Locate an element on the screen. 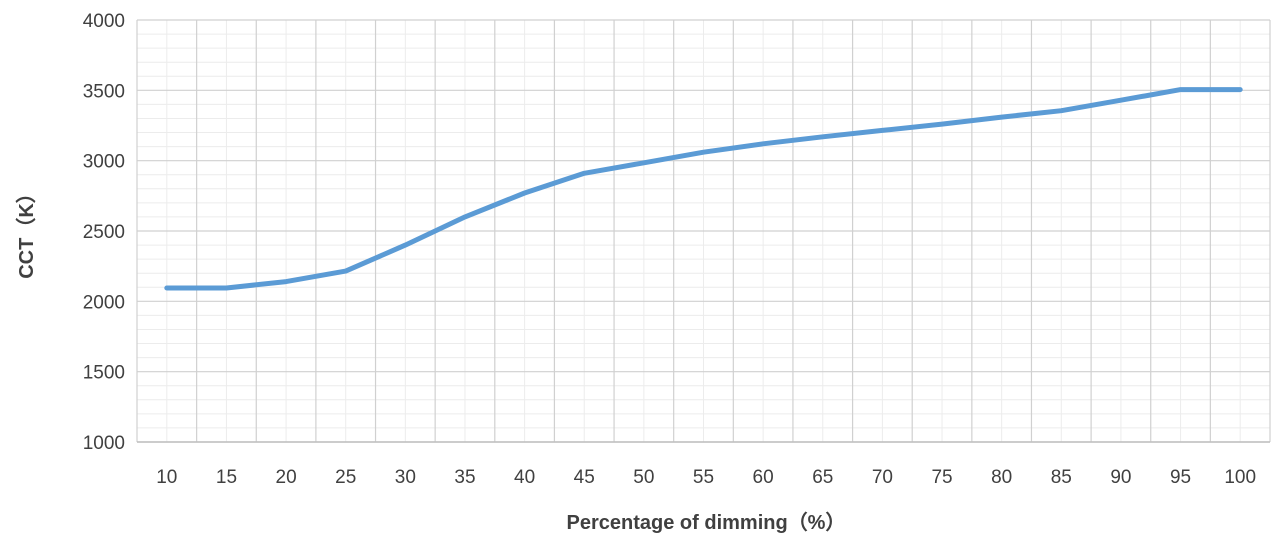 The image size is (1277, 545). x-tick-label: 55 is located at coordinates (703, 477).